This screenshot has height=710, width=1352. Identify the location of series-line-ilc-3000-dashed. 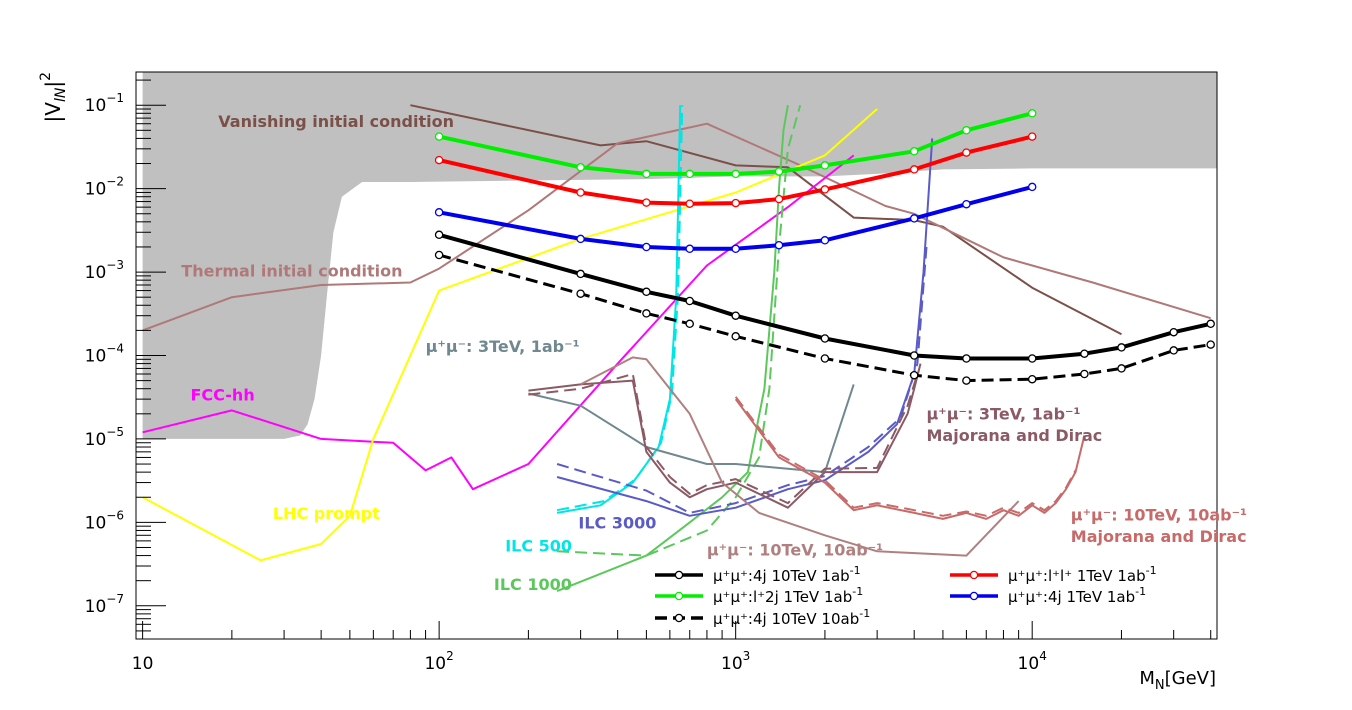
(742, 380).